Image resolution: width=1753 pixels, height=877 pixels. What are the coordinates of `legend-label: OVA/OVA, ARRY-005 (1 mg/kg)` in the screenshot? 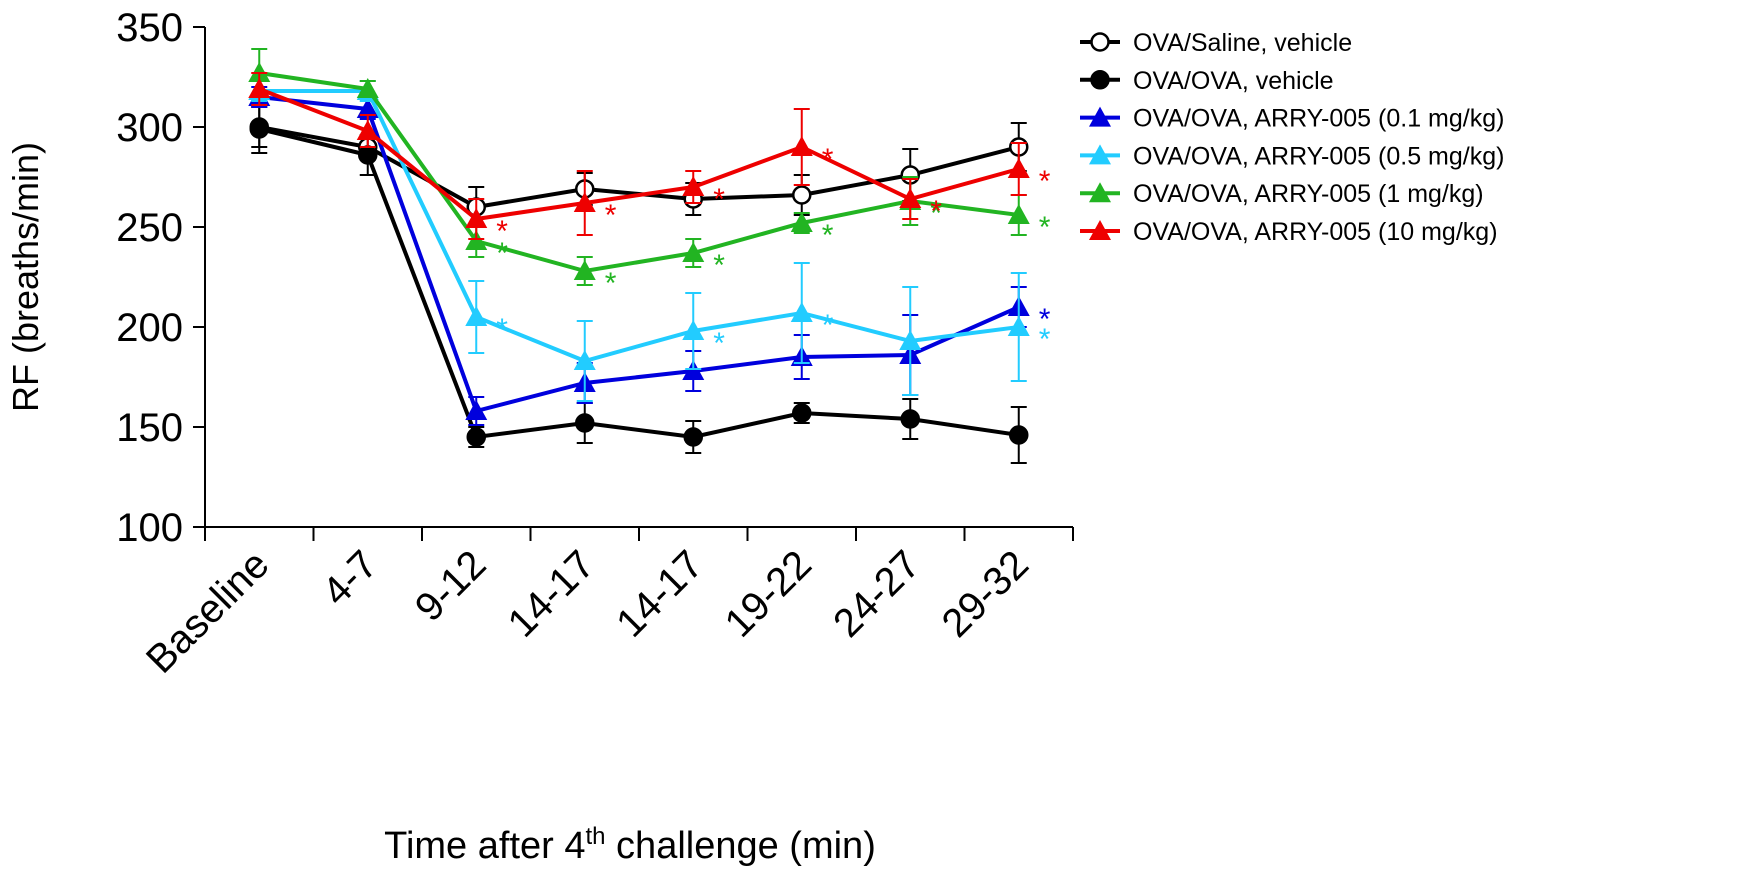 It's located at (1308, 194).